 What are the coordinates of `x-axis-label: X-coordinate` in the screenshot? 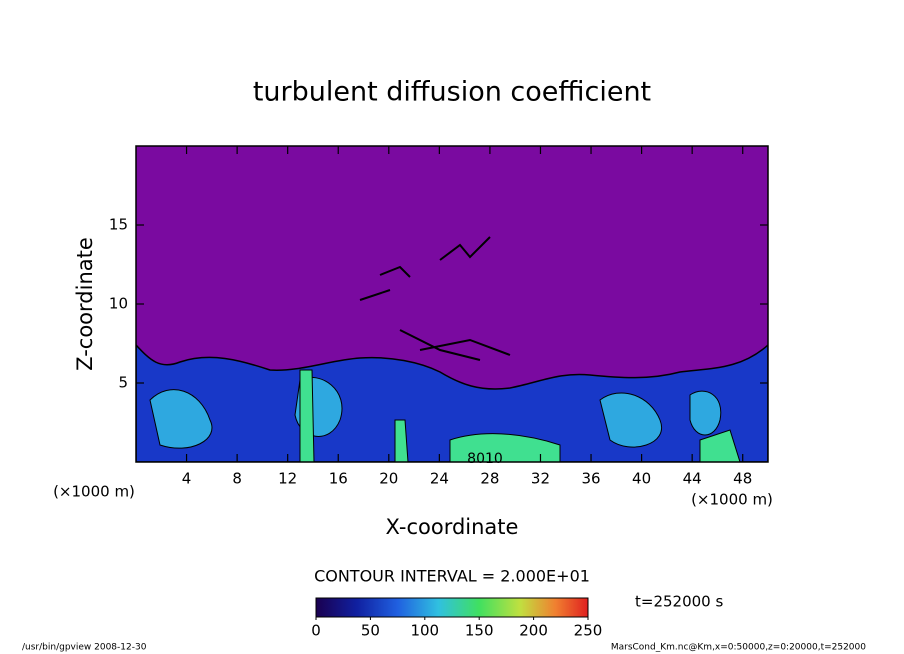 It's located at (452, 527).